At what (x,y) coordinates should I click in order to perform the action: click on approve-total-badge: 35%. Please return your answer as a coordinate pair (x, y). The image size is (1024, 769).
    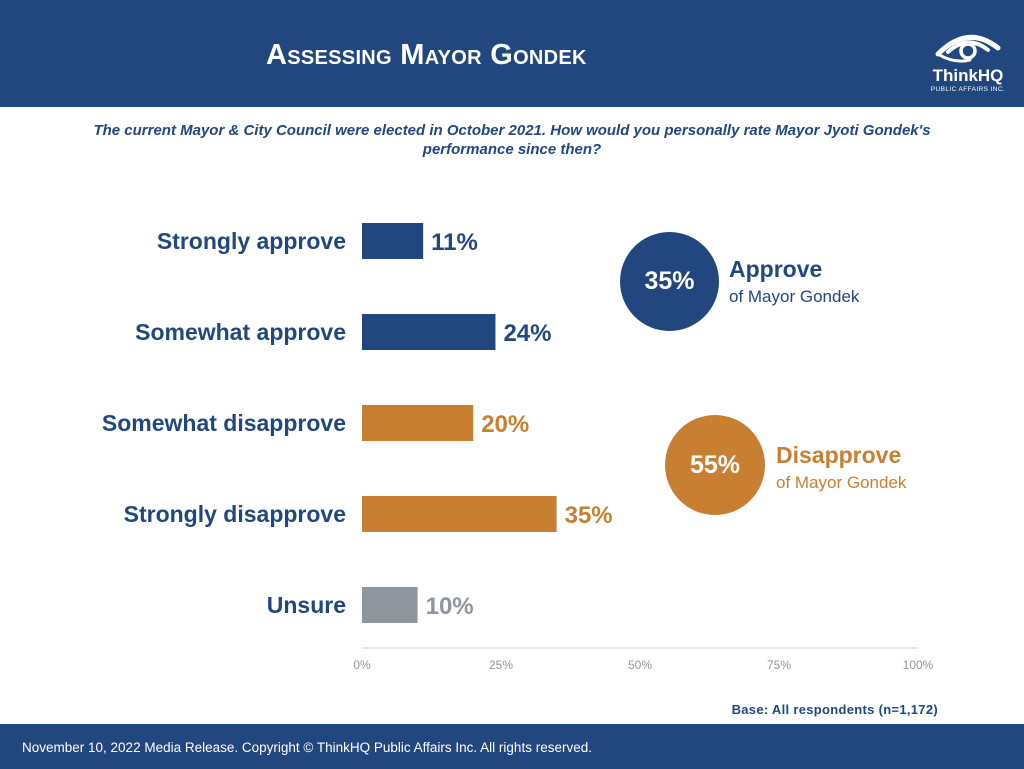
    Looking at the image, I should click on (669, 281).